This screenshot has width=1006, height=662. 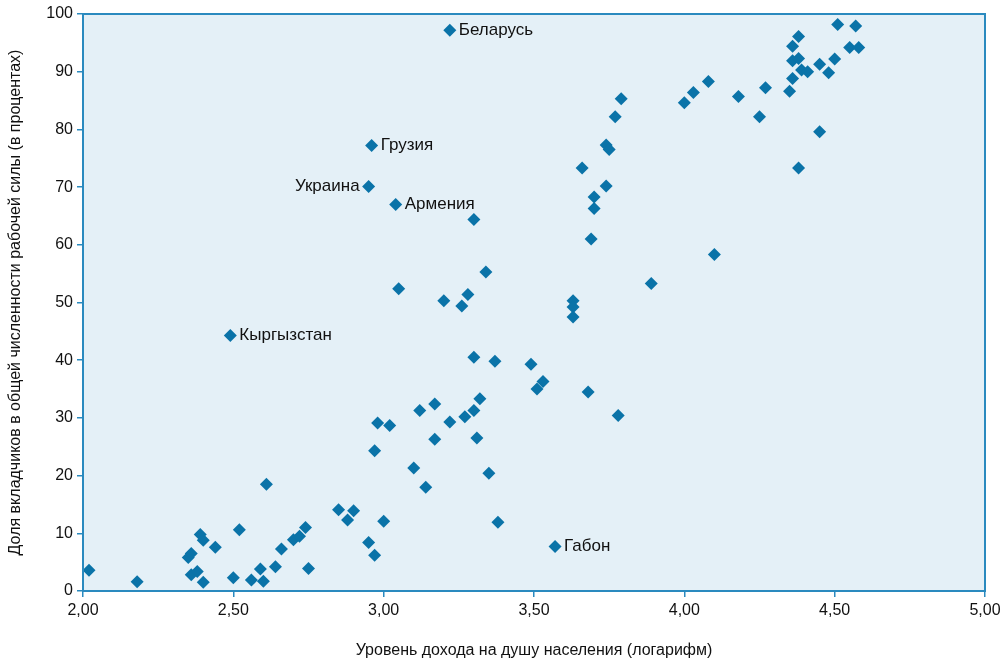 I want to click on annotation: Украина, so click(x=327, y=186).